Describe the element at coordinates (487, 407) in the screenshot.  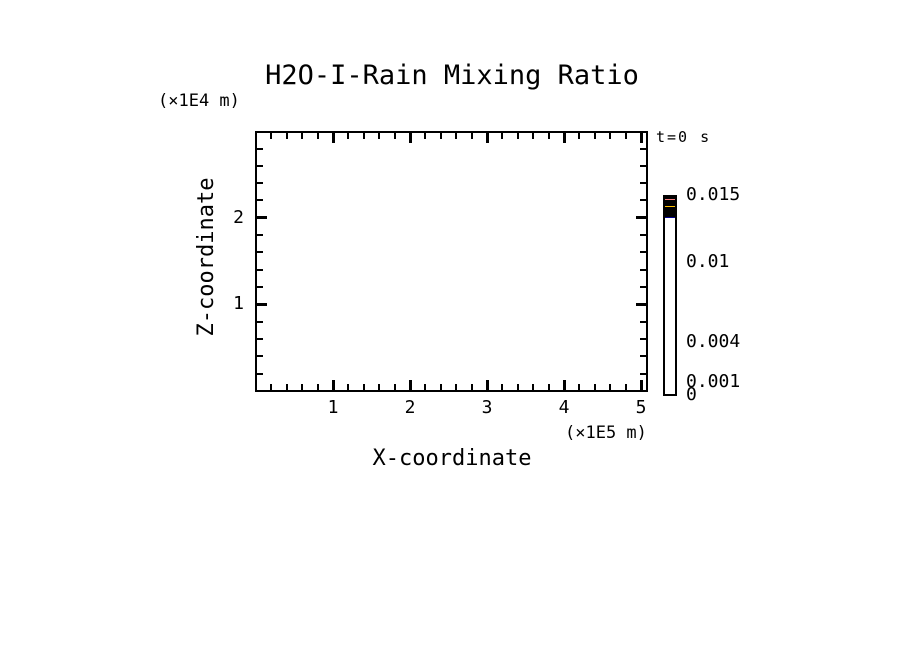
I see `x-tick-label: 3` at that location.